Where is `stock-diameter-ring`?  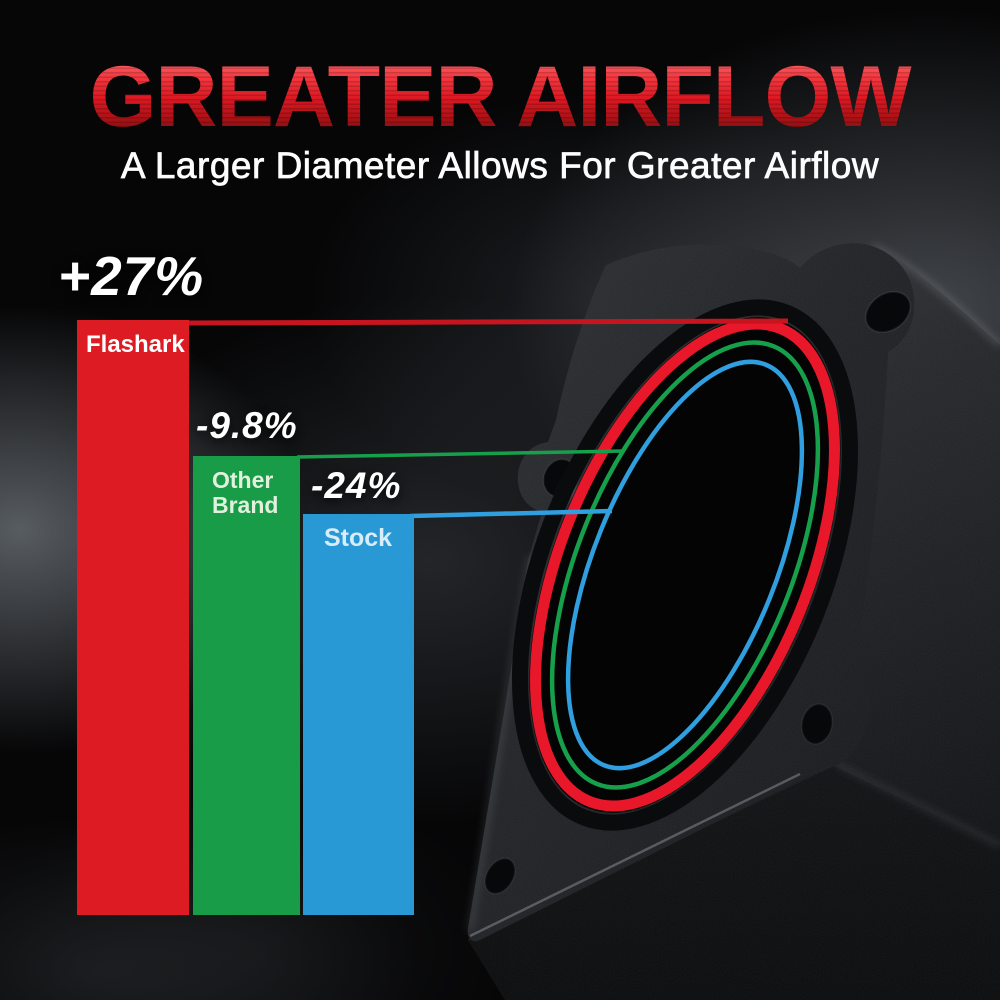
stock-diameter-ring is located at coordinates (685, 565).